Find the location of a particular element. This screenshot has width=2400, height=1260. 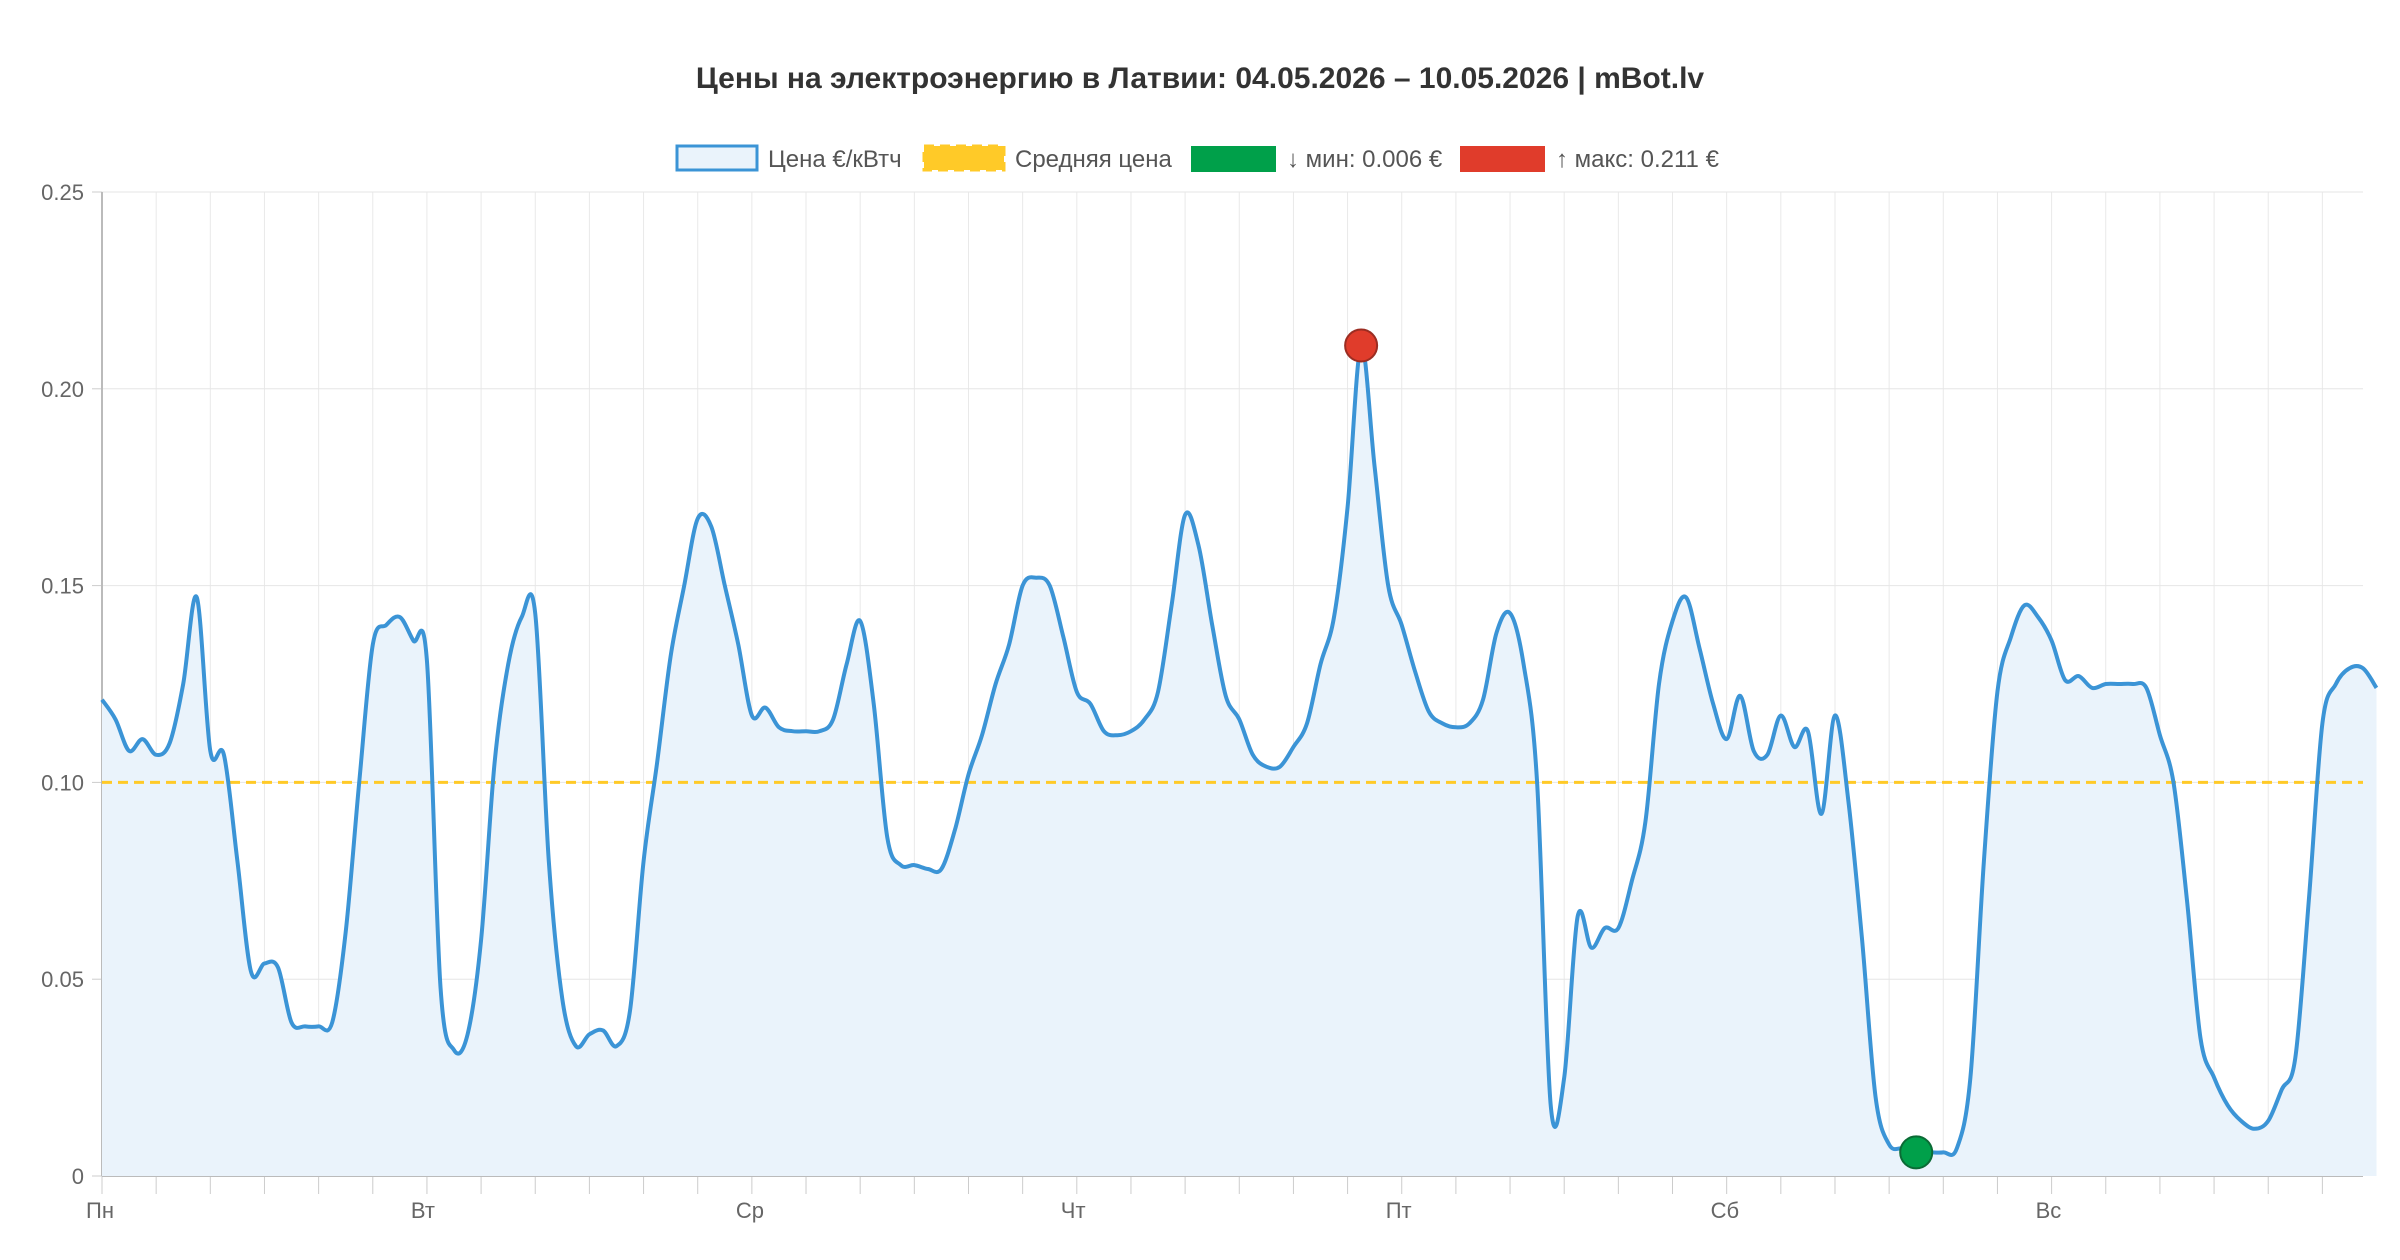

legend-item-average: Средняя цена is located at coordinates (1047, 158).